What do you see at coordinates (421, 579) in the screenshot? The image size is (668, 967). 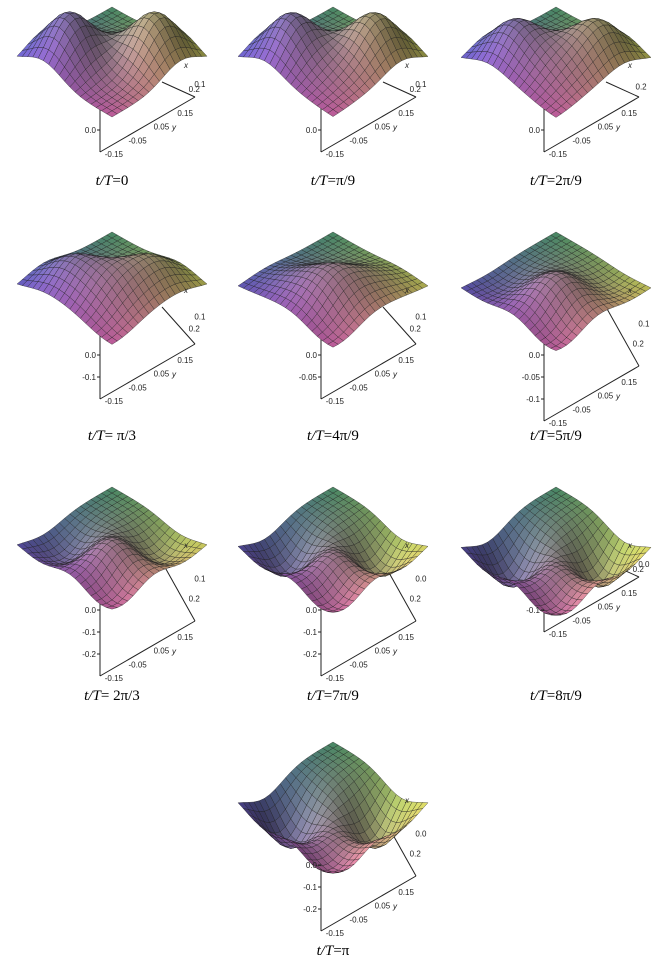 I see `x-tick-label: 0.0` at bounding box center [421, 579].